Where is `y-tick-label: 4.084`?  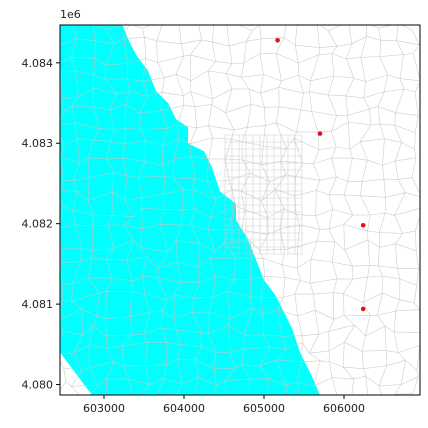 y-tick-label: 4.084 is located at coordinates (38, 63).